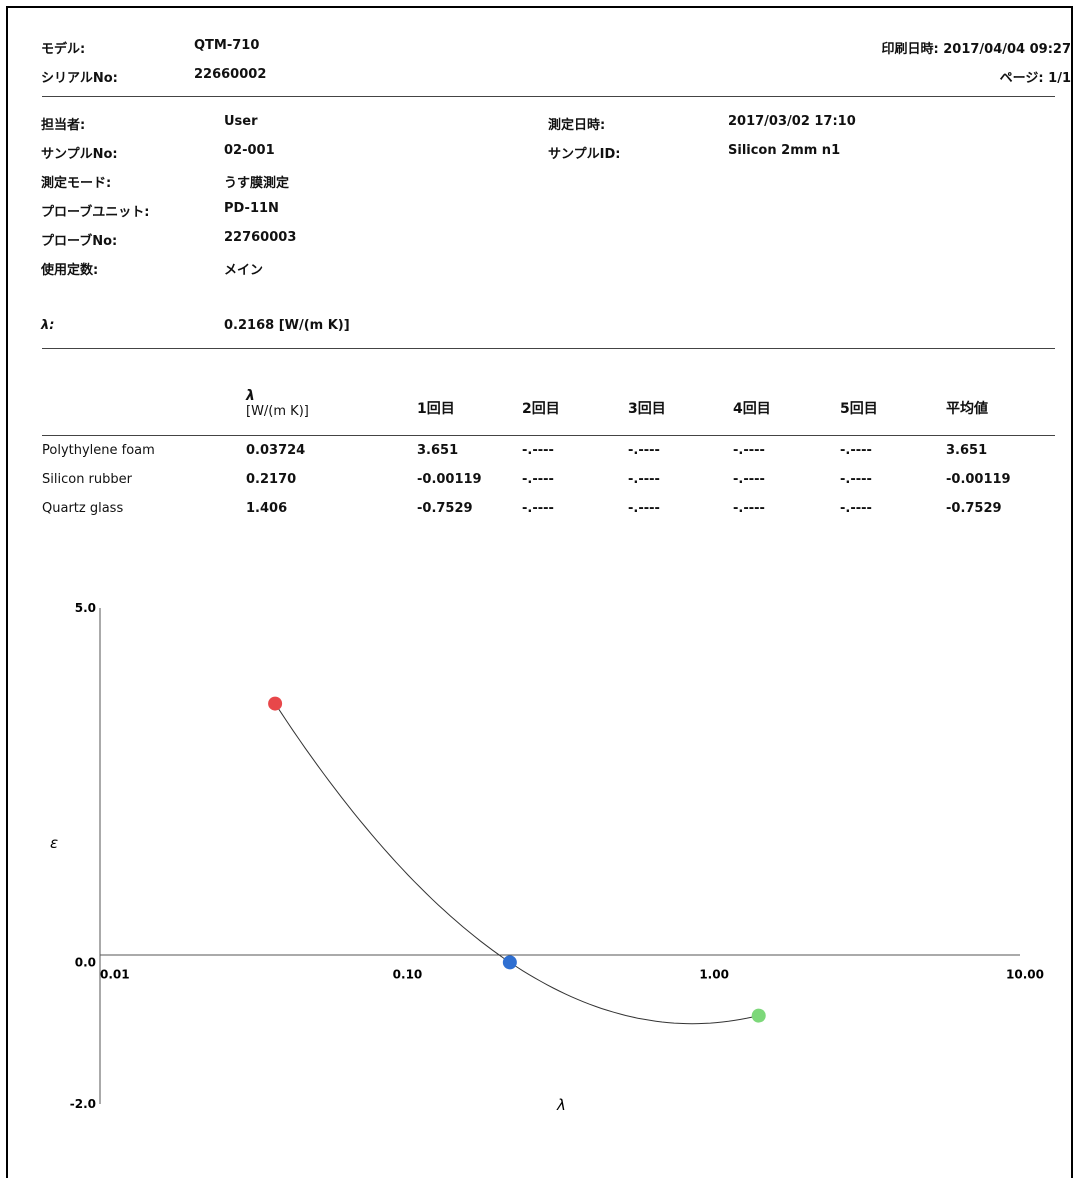  I want to click on probe-unit-label: プローブユニット:, so click(95, 212).